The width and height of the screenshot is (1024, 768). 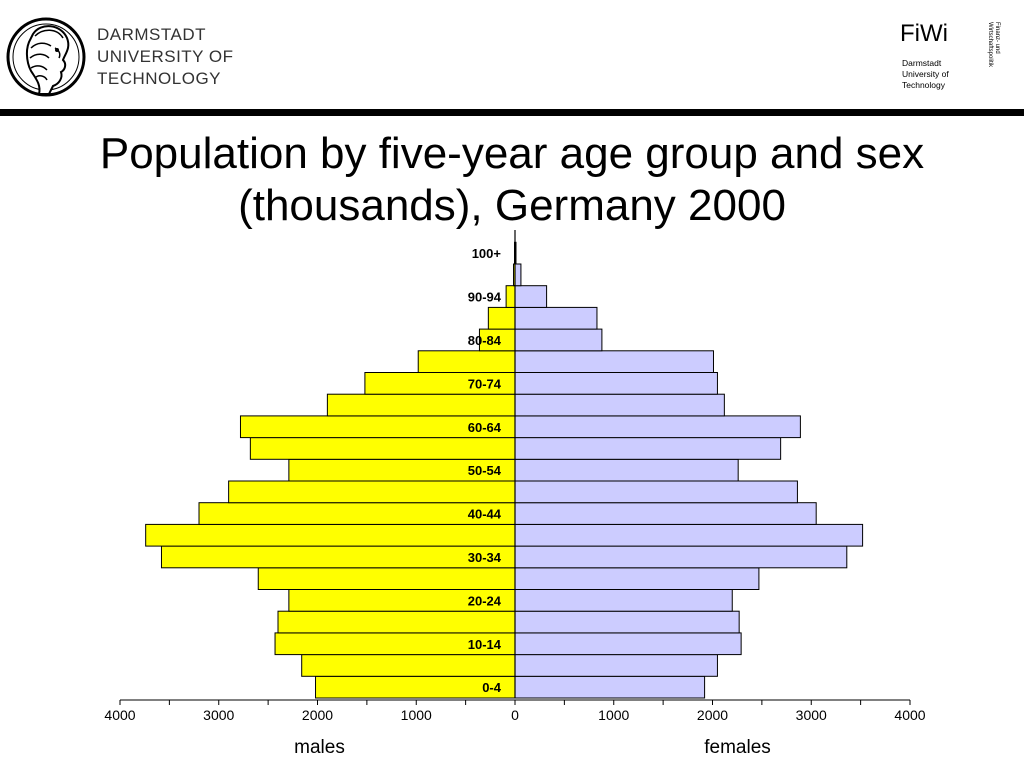 I want to click on fiwi-logo-subtitle: Darmstadt University of Technology, so click(x=925, y=74).